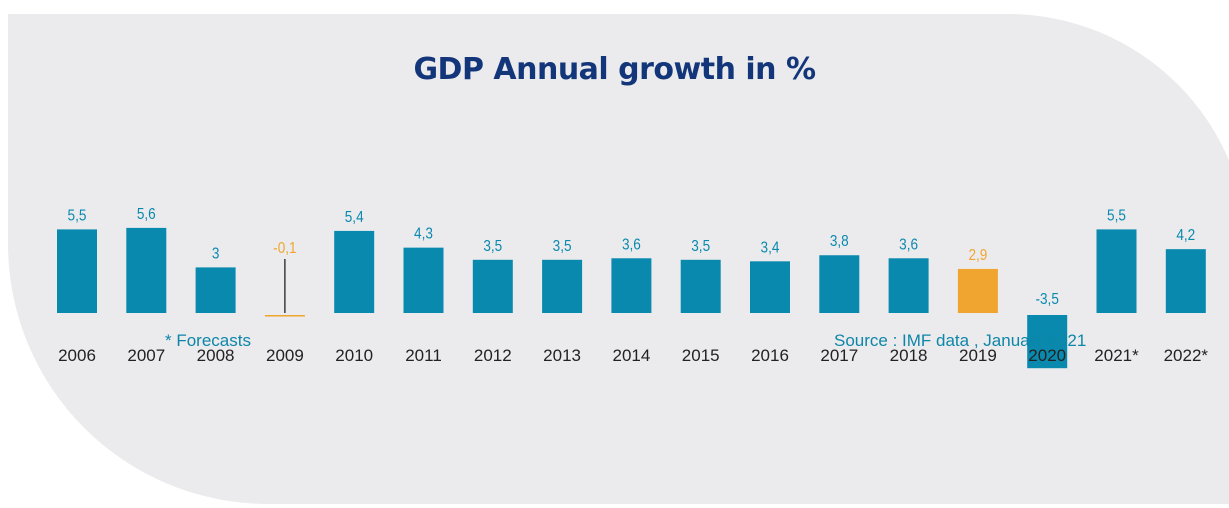 The width and height of the screenshot is (1229, 508). What do you see at coordinates (216, 355) in the screenshot?
I see `category-label-2008: 2008` at bounding box center [216, 355].